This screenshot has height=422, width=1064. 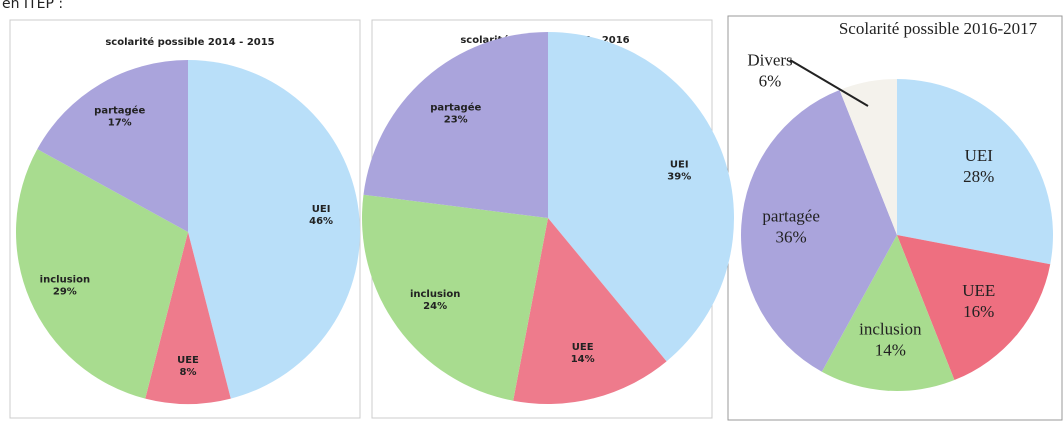 I want to click on slice-value: 28%, so click(x=978, y=176).